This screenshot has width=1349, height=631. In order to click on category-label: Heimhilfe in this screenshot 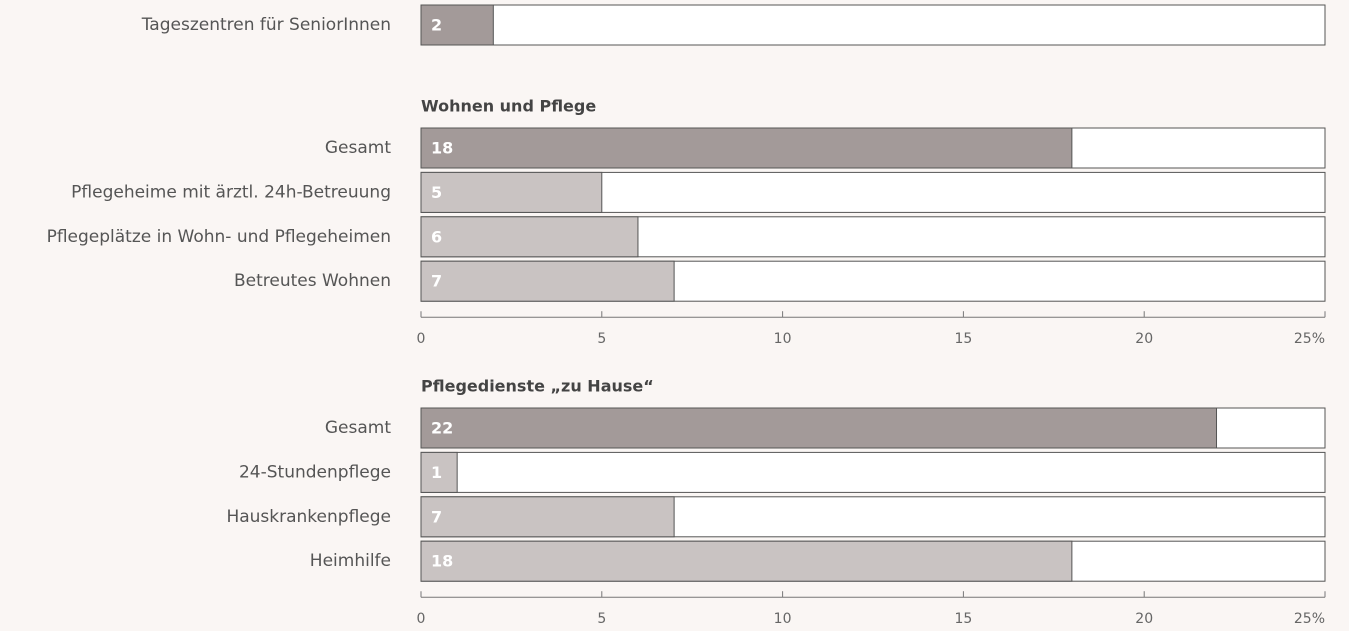, I will do `click(350, 561)`.